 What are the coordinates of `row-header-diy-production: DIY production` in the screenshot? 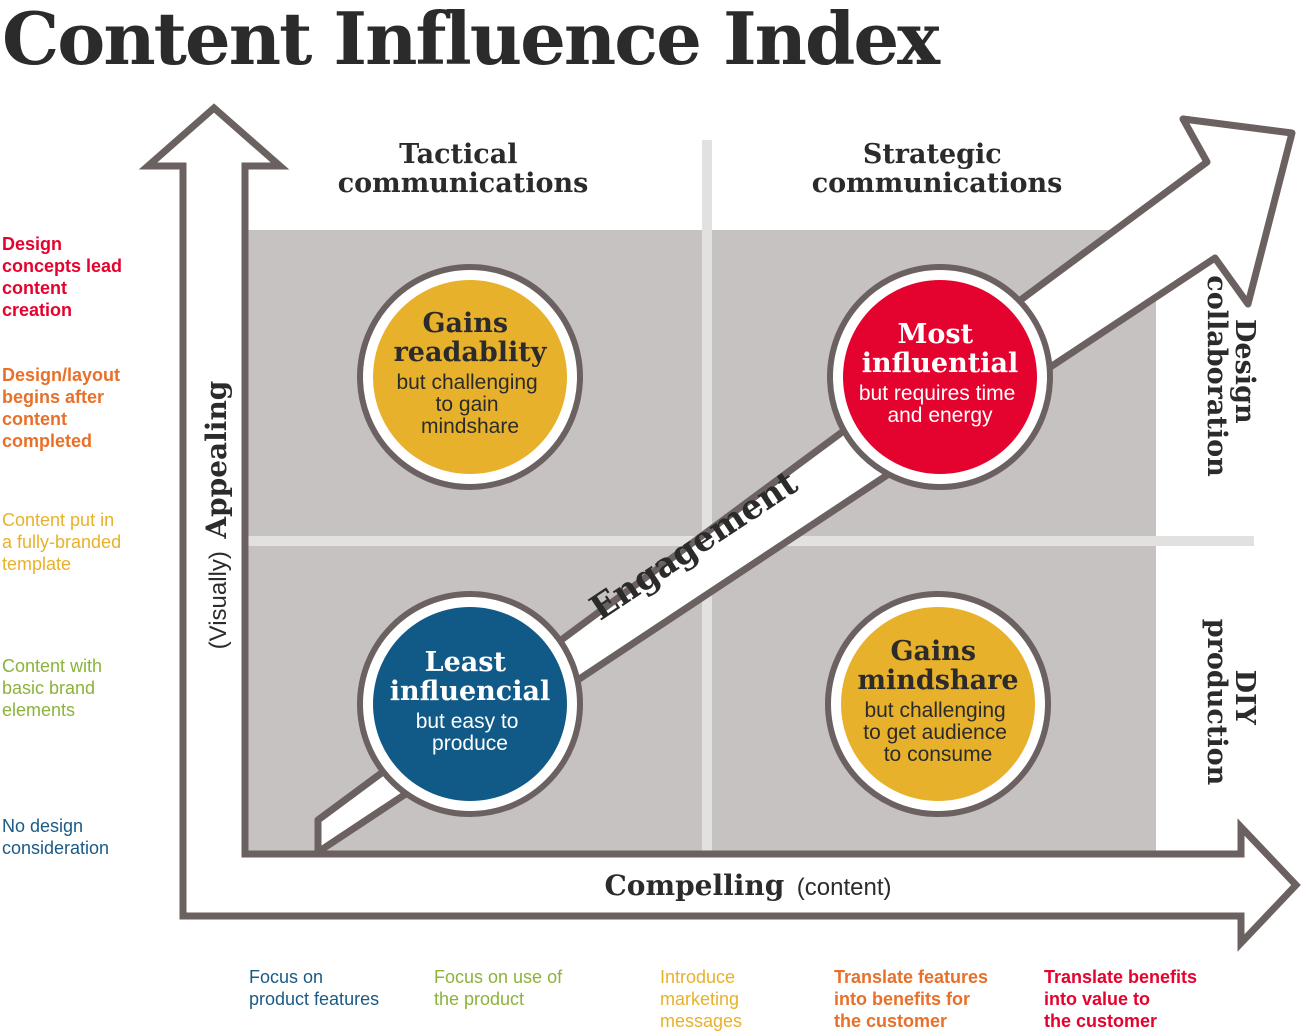 It's located at (1230, 702).